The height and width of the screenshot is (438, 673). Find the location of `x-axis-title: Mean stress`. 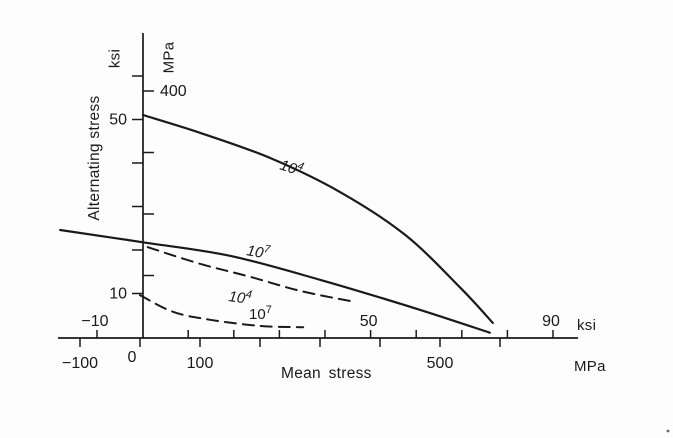

x-axis-title: Mean stress is located at coordinates (326, 373).